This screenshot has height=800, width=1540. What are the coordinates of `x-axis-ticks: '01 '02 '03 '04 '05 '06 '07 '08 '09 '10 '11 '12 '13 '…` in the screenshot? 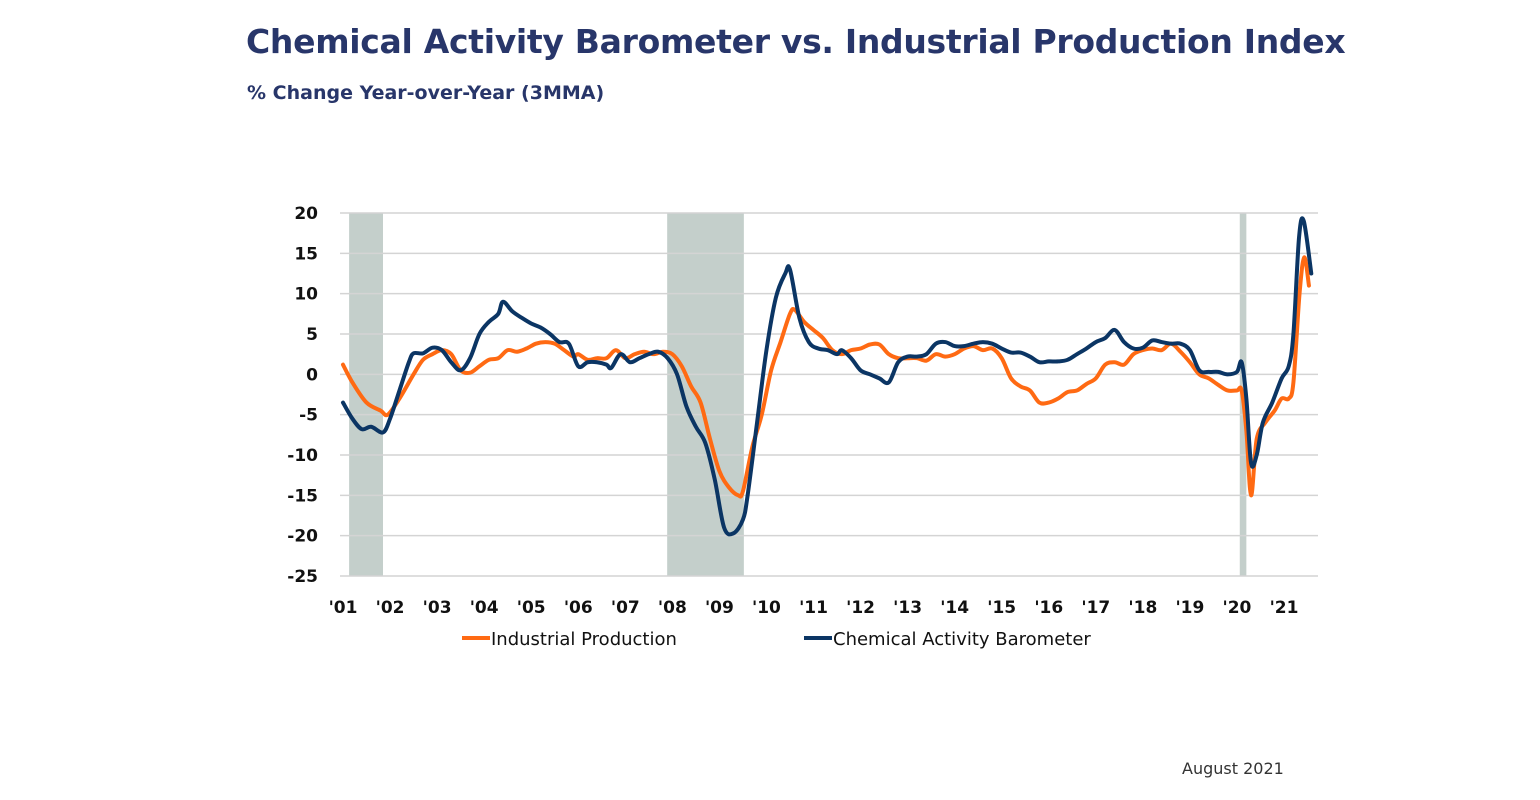 It's located at (814, 608).